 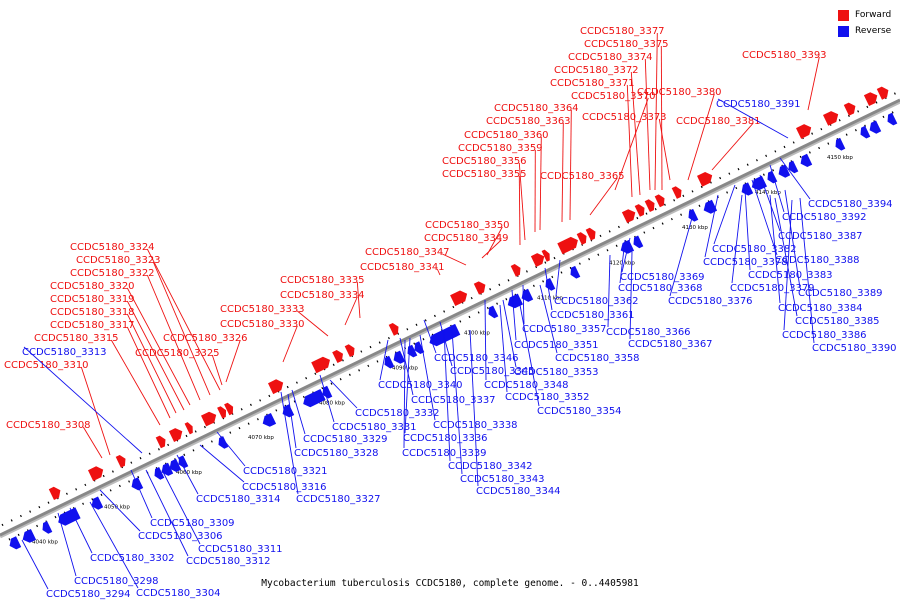 I want to click on legend-reverse-label: Reverse, so click(x=873, y=31).